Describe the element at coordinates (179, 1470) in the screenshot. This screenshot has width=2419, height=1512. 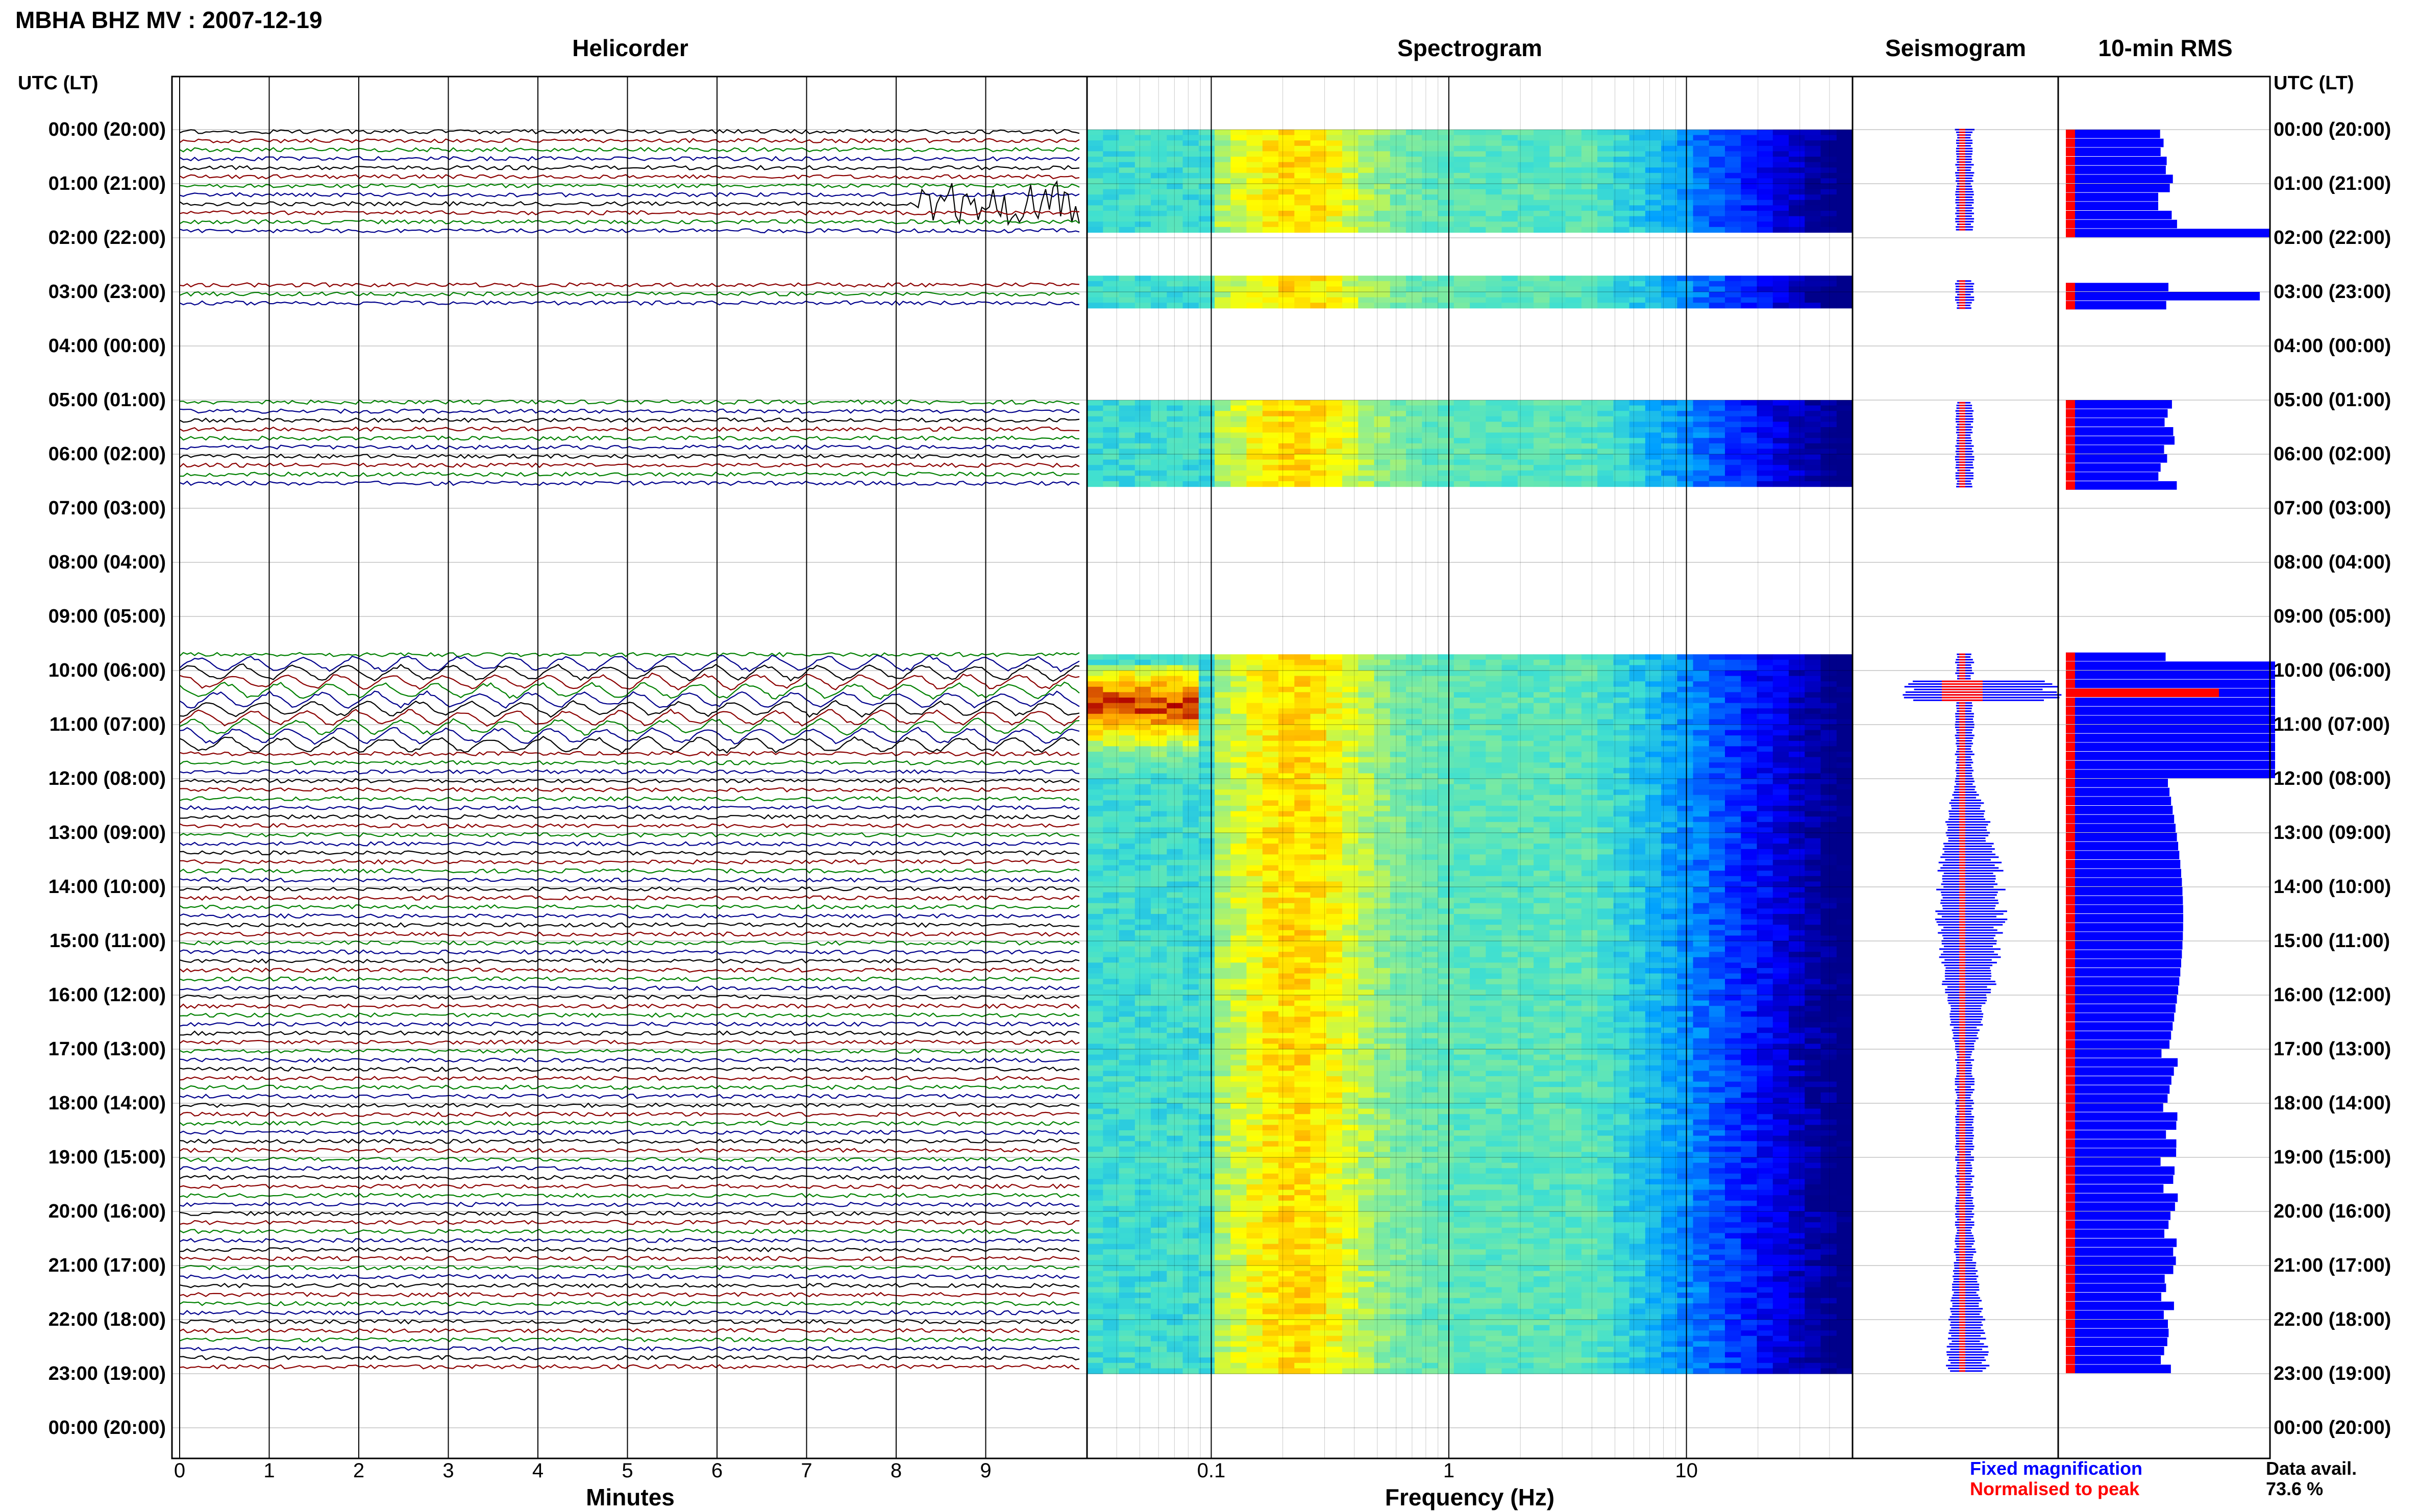
I see `minute-tick-label: 0` at that location.